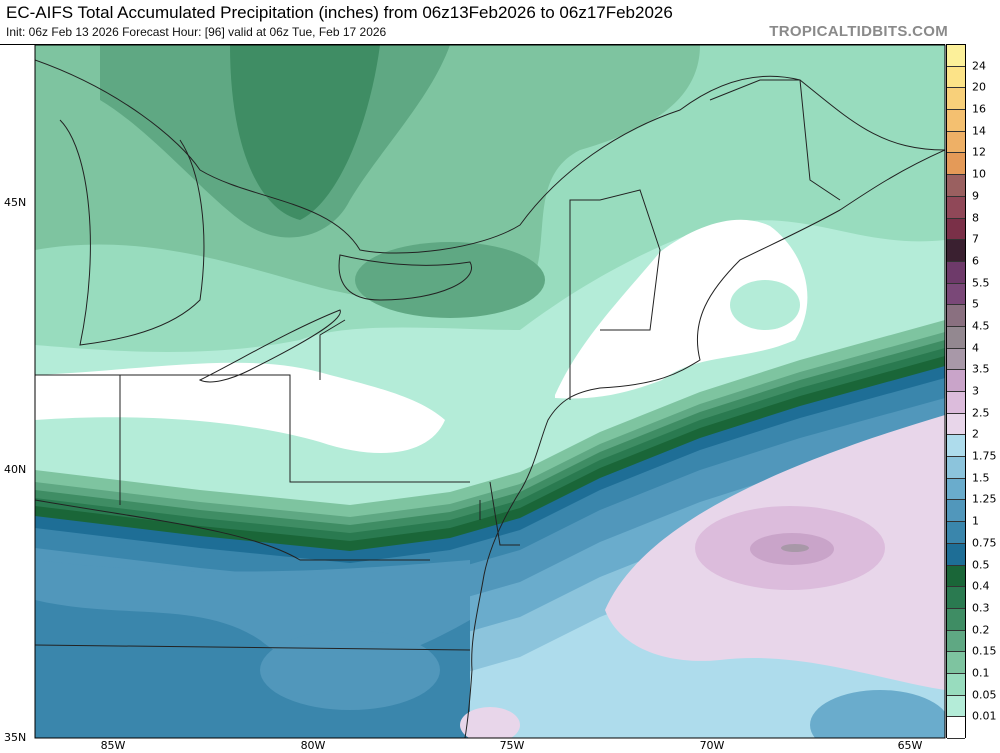 Image resolution: width=1000 pixels, height=753 pixels. Describe the element at coordinates (975, 239) in the screenshot. I see `colorbar-label: 7` at that location.